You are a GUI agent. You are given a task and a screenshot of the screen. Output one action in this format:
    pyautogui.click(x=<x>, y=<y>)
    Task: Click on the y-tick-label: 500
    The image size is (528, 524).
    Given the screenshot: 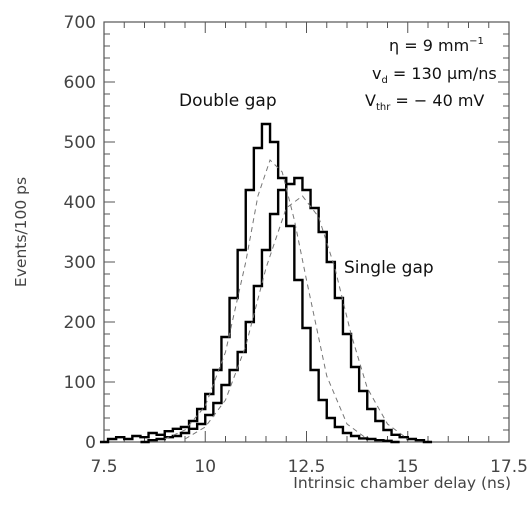 What is the action you would take?
    pyautogui.click(x=80, y=143)
    